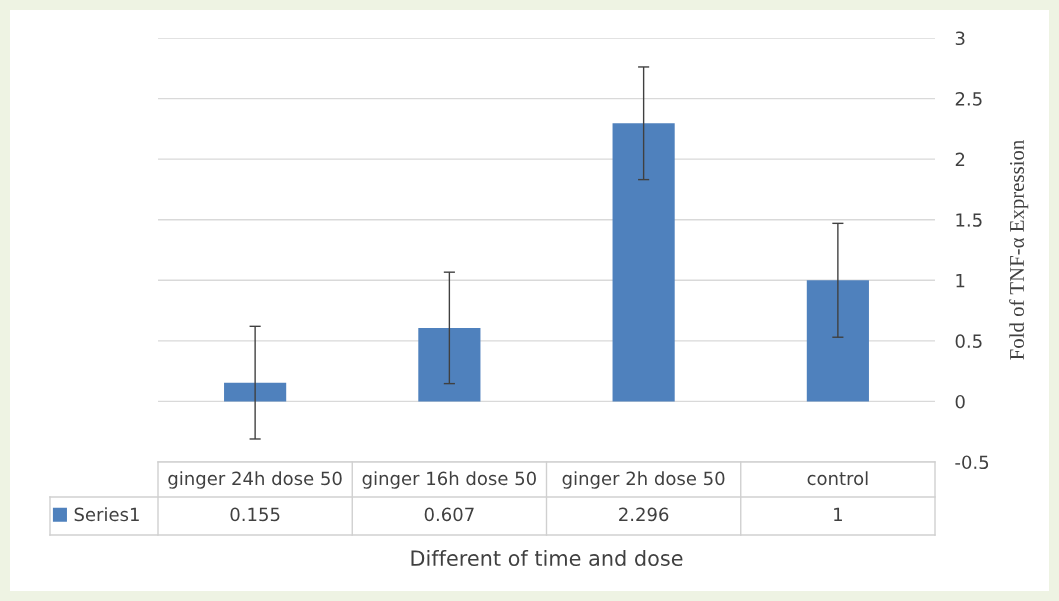 The image size is (1059, 601). What do you see at coordinates (968, 341) in the screenshot?
I see `y-tick-label: 0.5` at bounding box center [968, 341].